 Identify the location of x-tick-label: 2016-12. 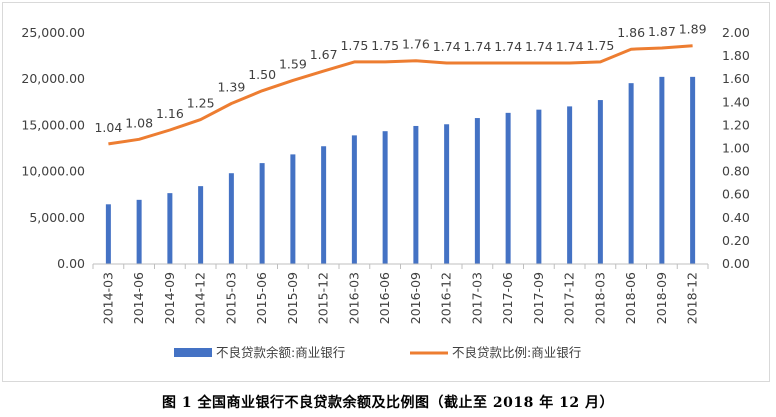
(446, 298).